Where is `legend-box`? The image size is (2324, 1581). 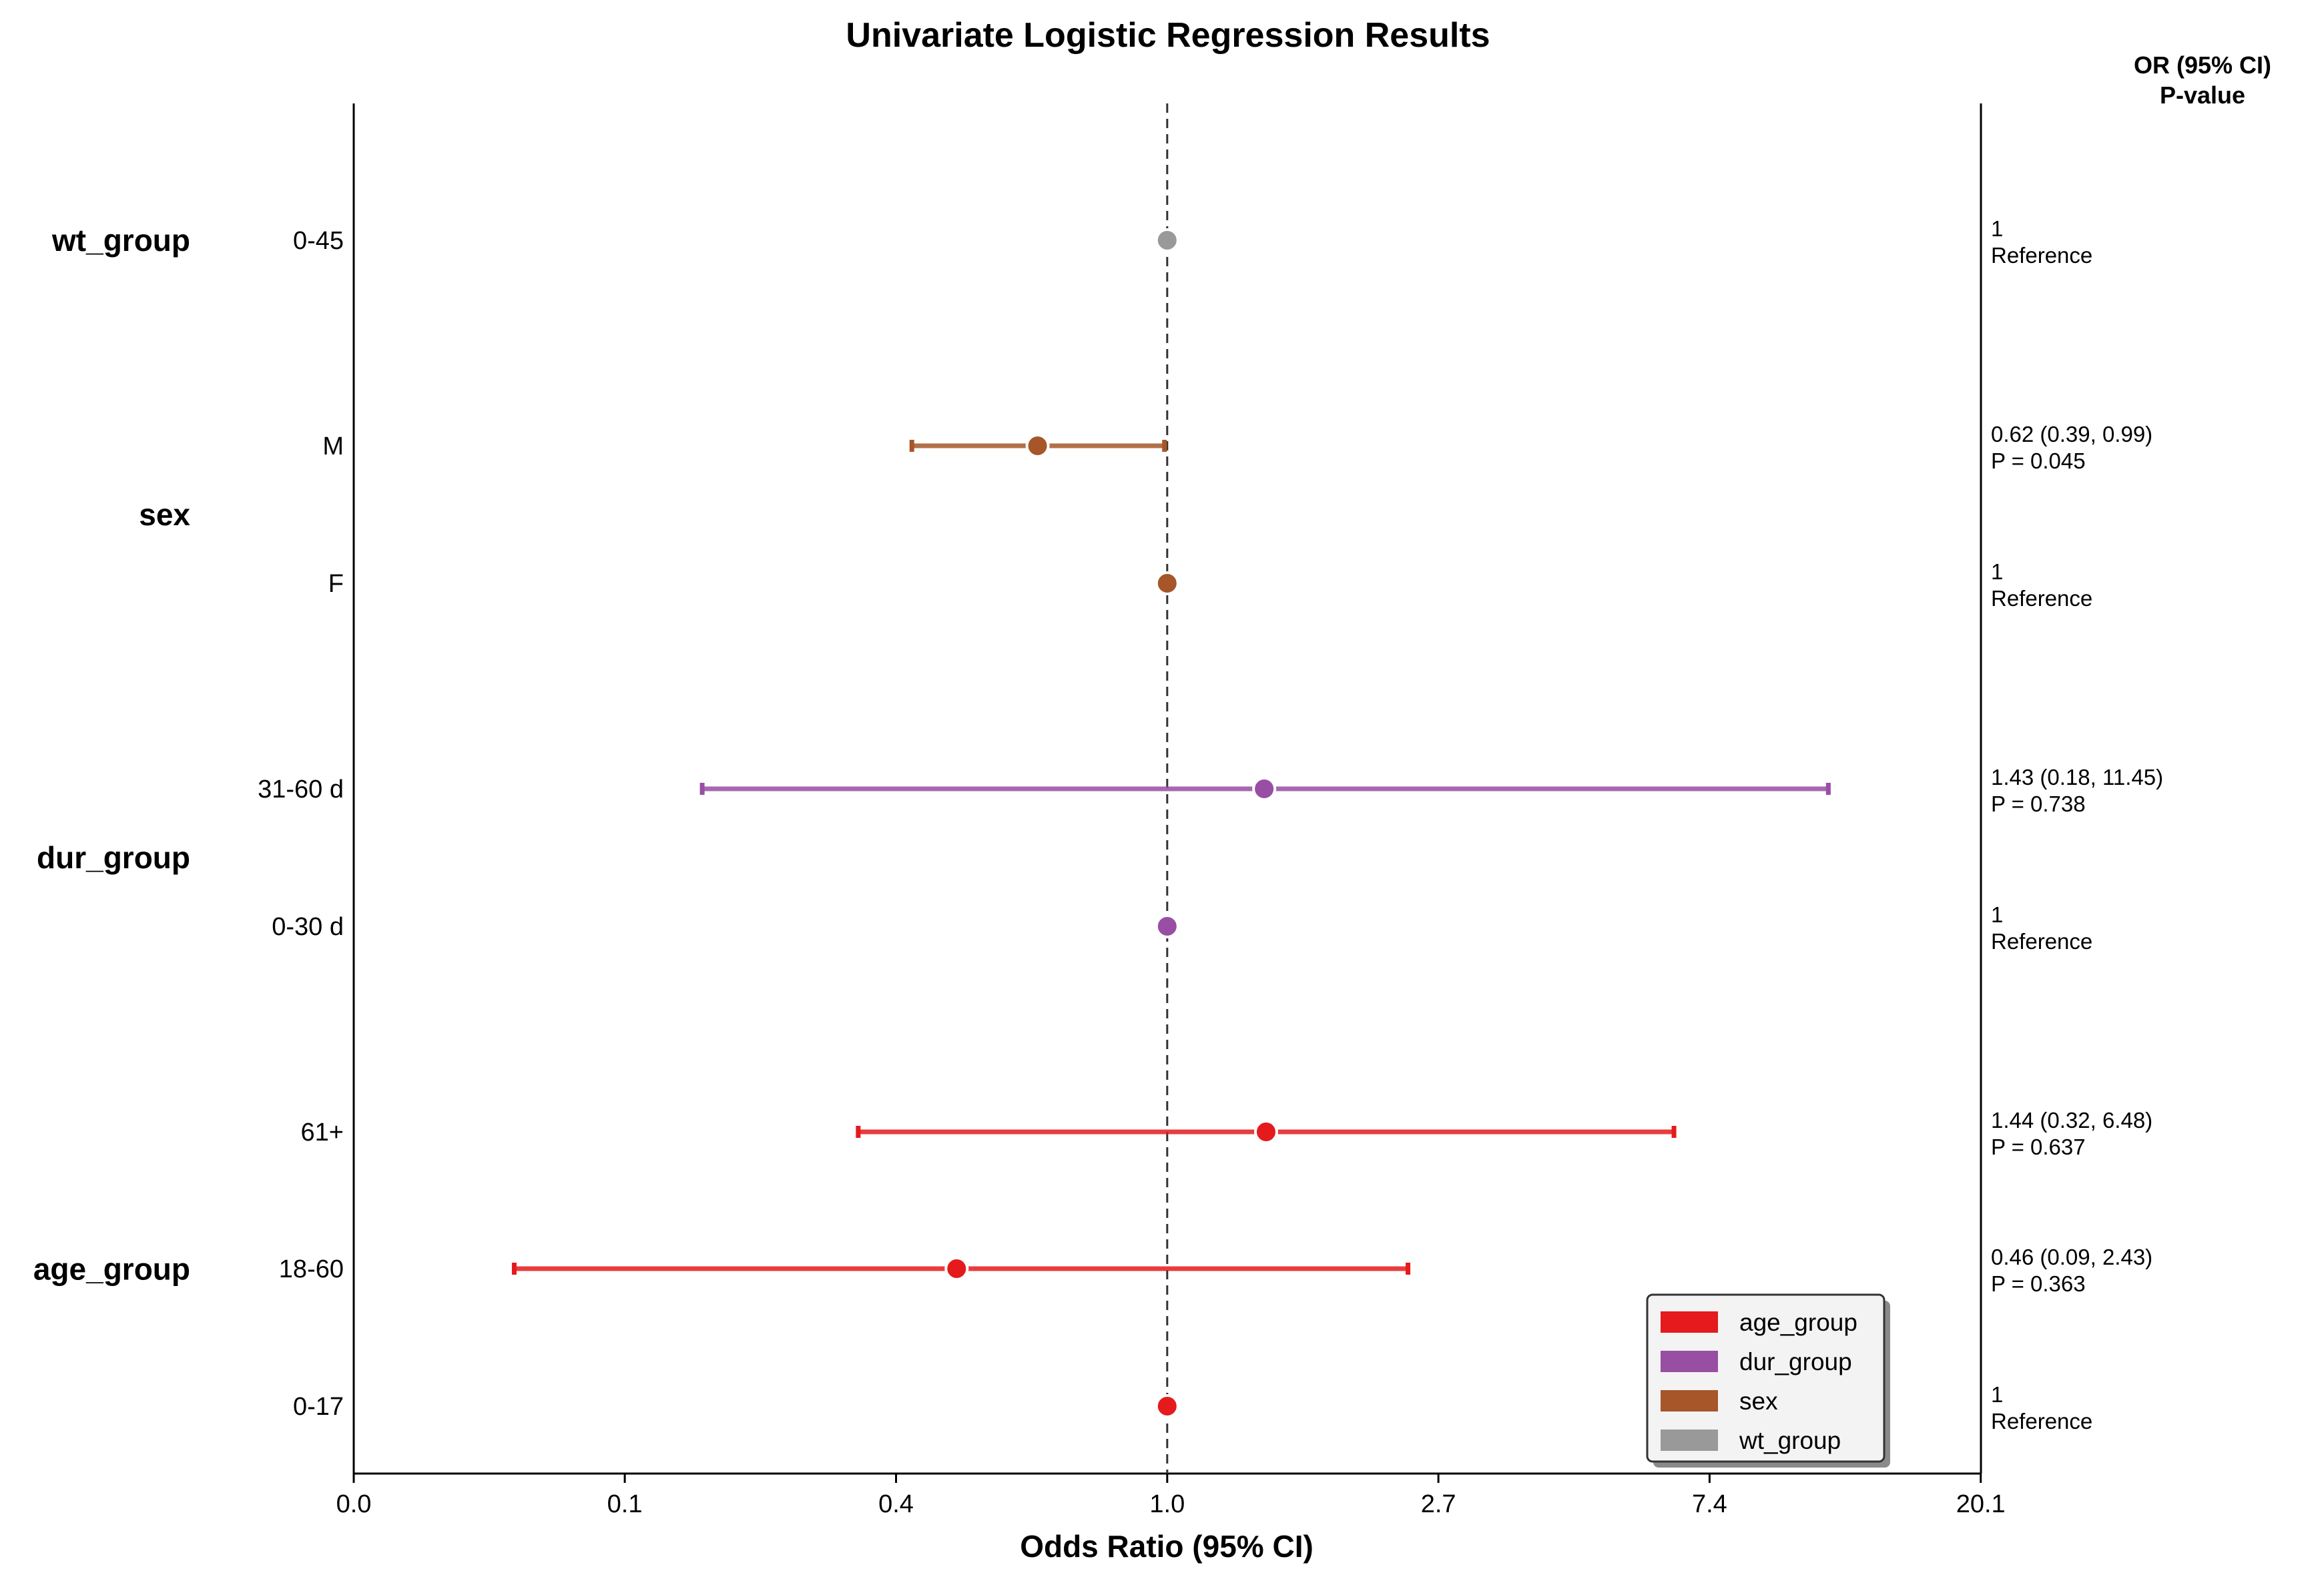 legend-box is located at coordinates (1765, 1378).